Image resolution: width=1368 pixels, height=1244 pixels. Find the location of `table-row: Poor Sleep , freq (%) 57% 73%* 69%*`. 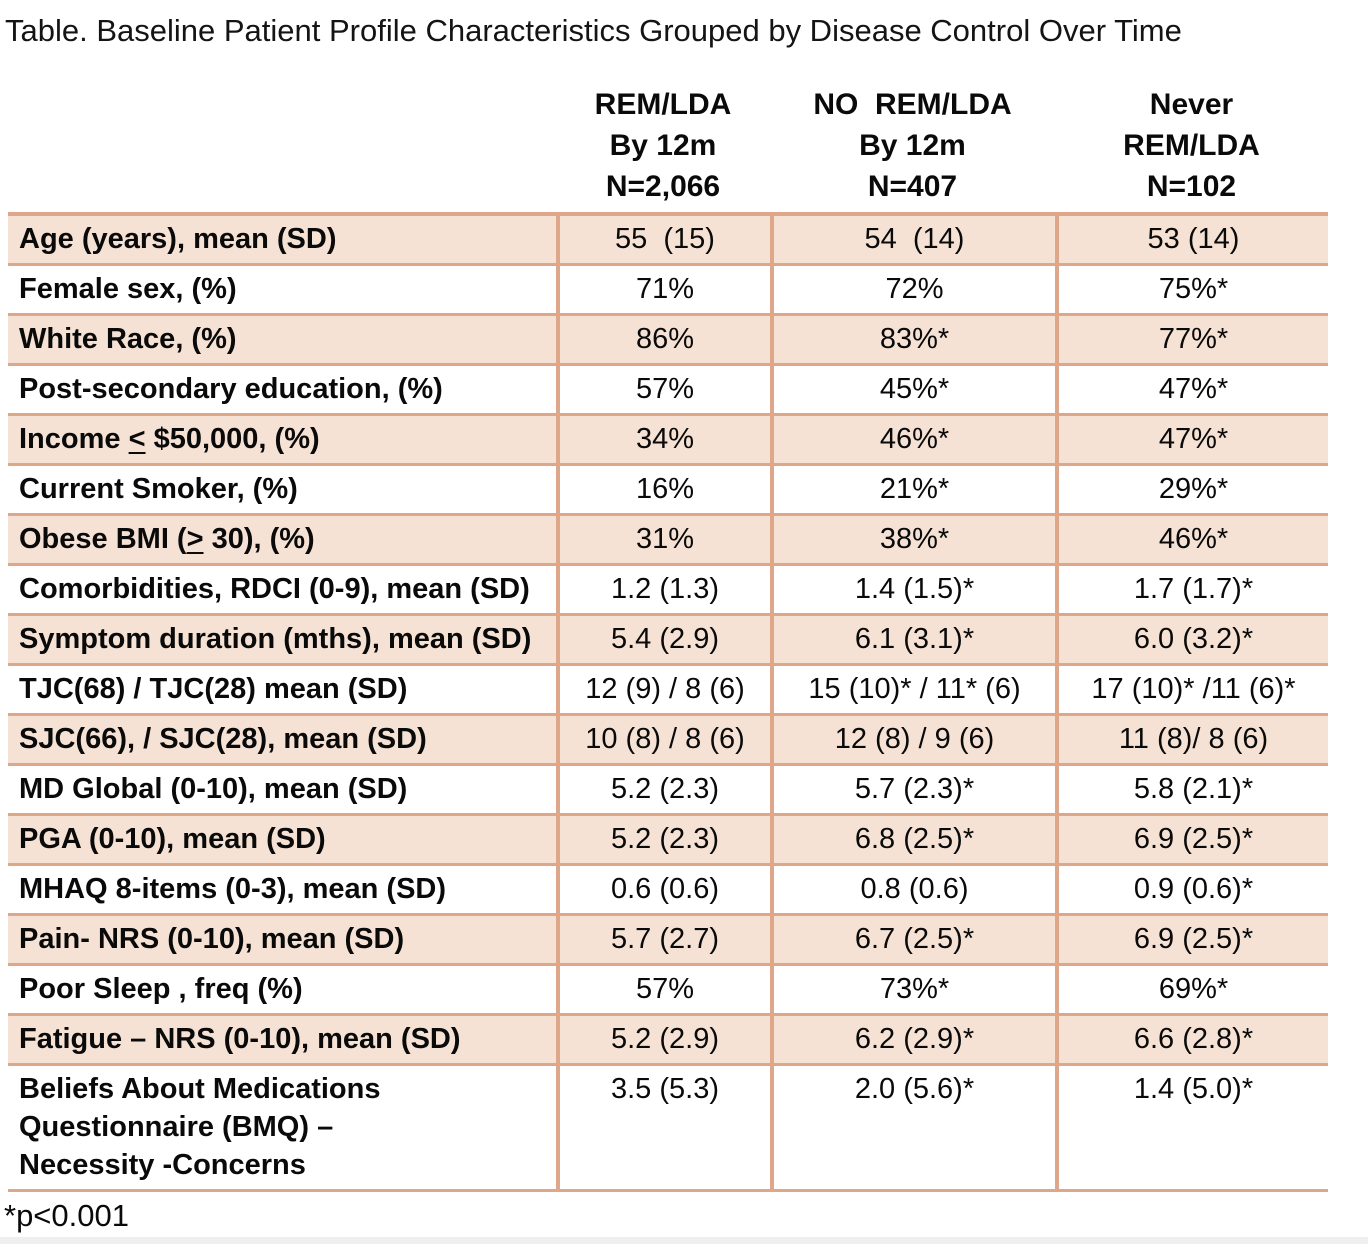

table-row: Poor Sleep , freq (%) 57% 73%* 69%* is located at coordinates (668, 988).